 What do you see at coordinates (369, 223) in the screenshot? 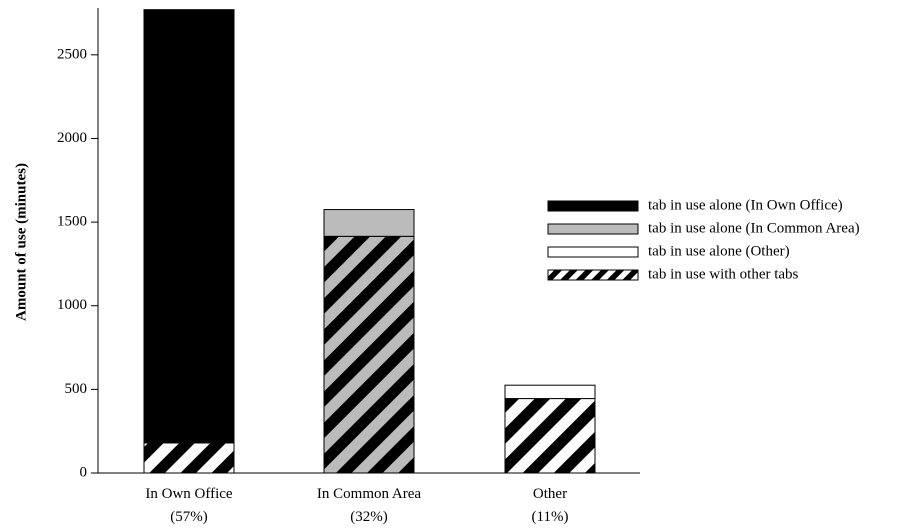
I see `bar-segment-tab-in-use-alone-in-common-area` at bounding box center [369, 223].